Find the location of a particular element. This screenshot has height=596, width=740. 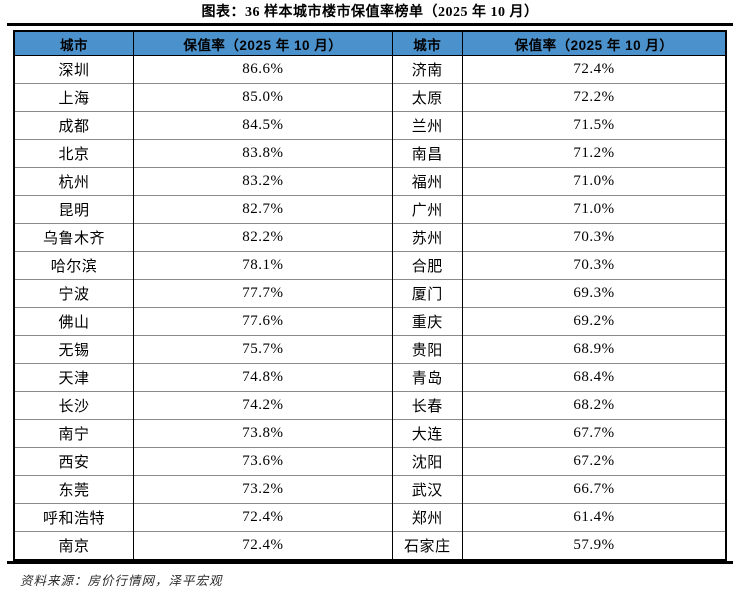

figure-title: 图表：36 样本城市楼市保值率榜单（2025 年 10 月） is located at coordinates (370, 12).